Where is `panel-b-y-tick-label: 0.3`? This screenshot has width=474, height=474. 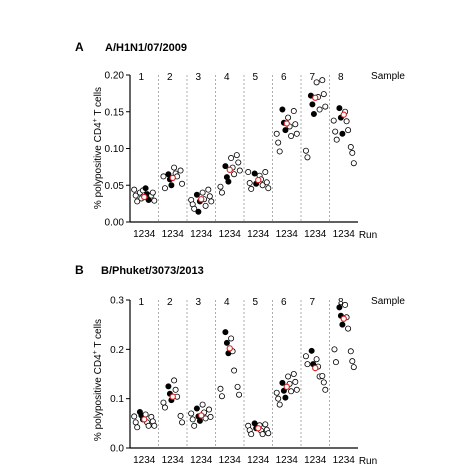
panel-b-y-tick-label: 0.3 is located at coordinates (117, 301).